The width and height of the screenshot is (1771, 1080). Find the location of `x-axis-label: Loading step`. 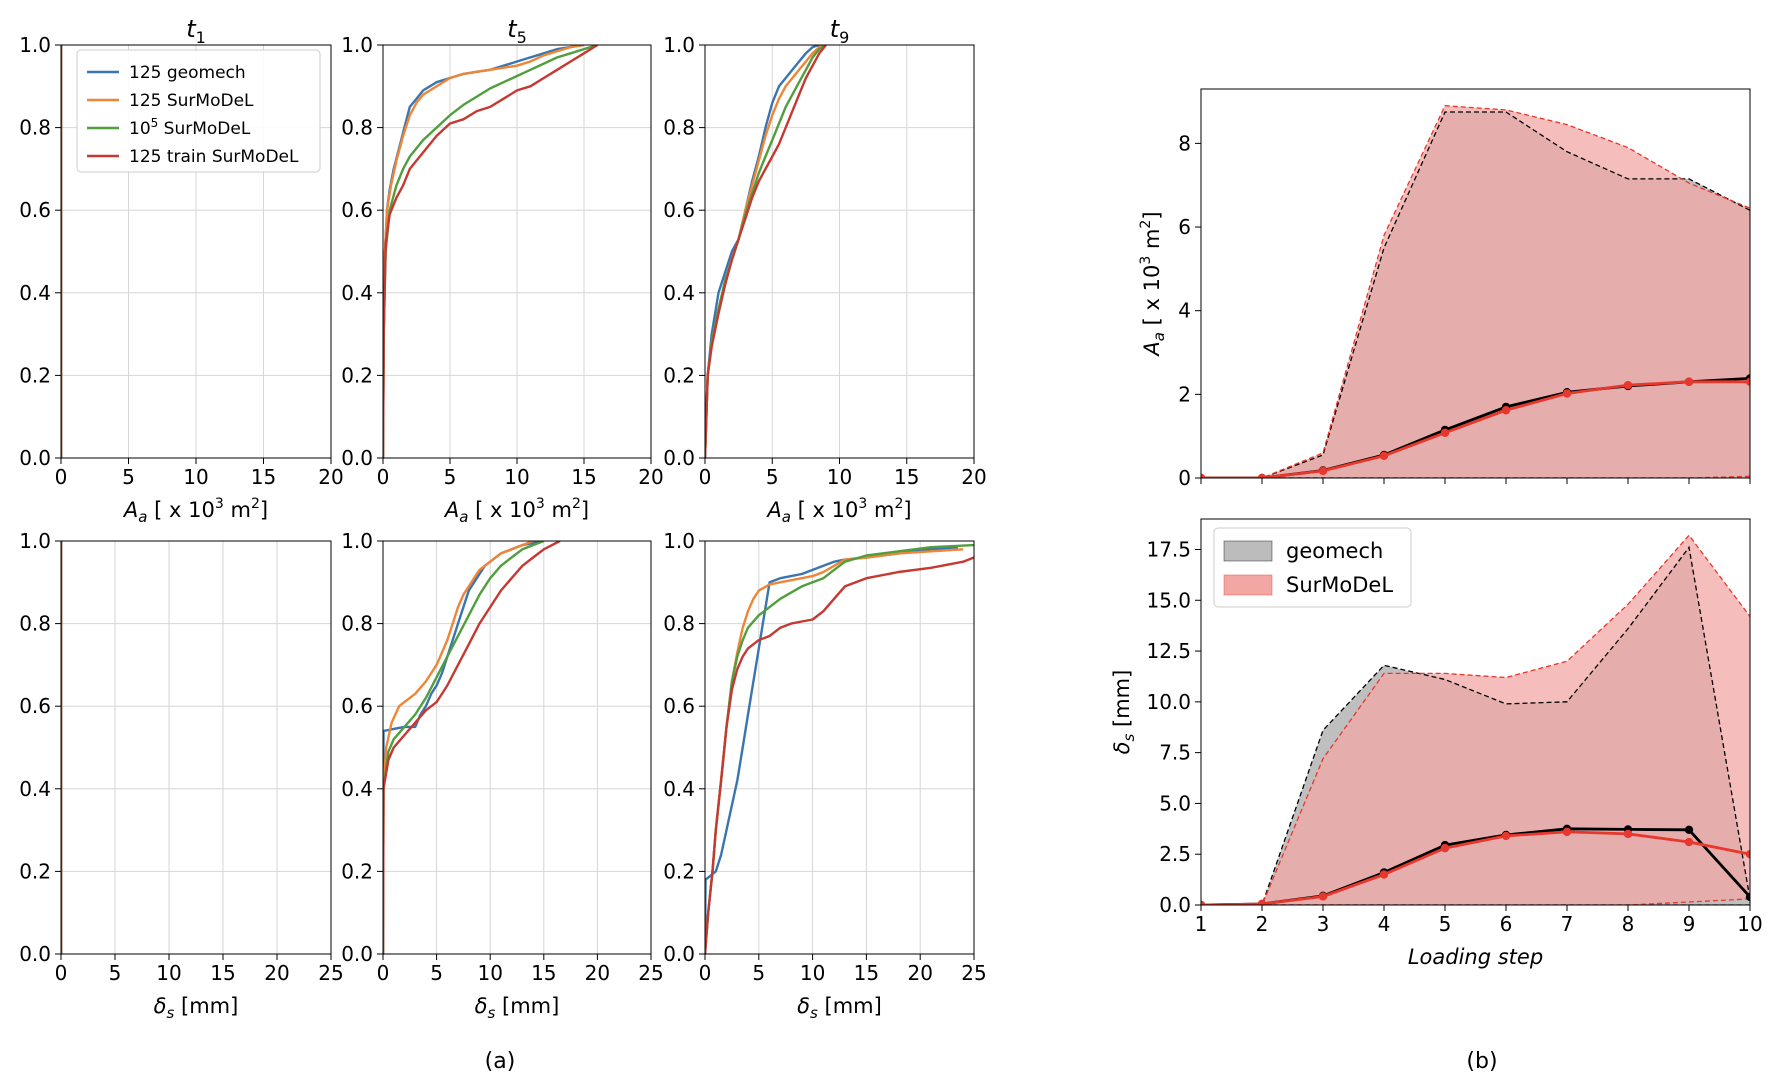

x-axis-label: Loading step is located at coordinates (1475, 957).